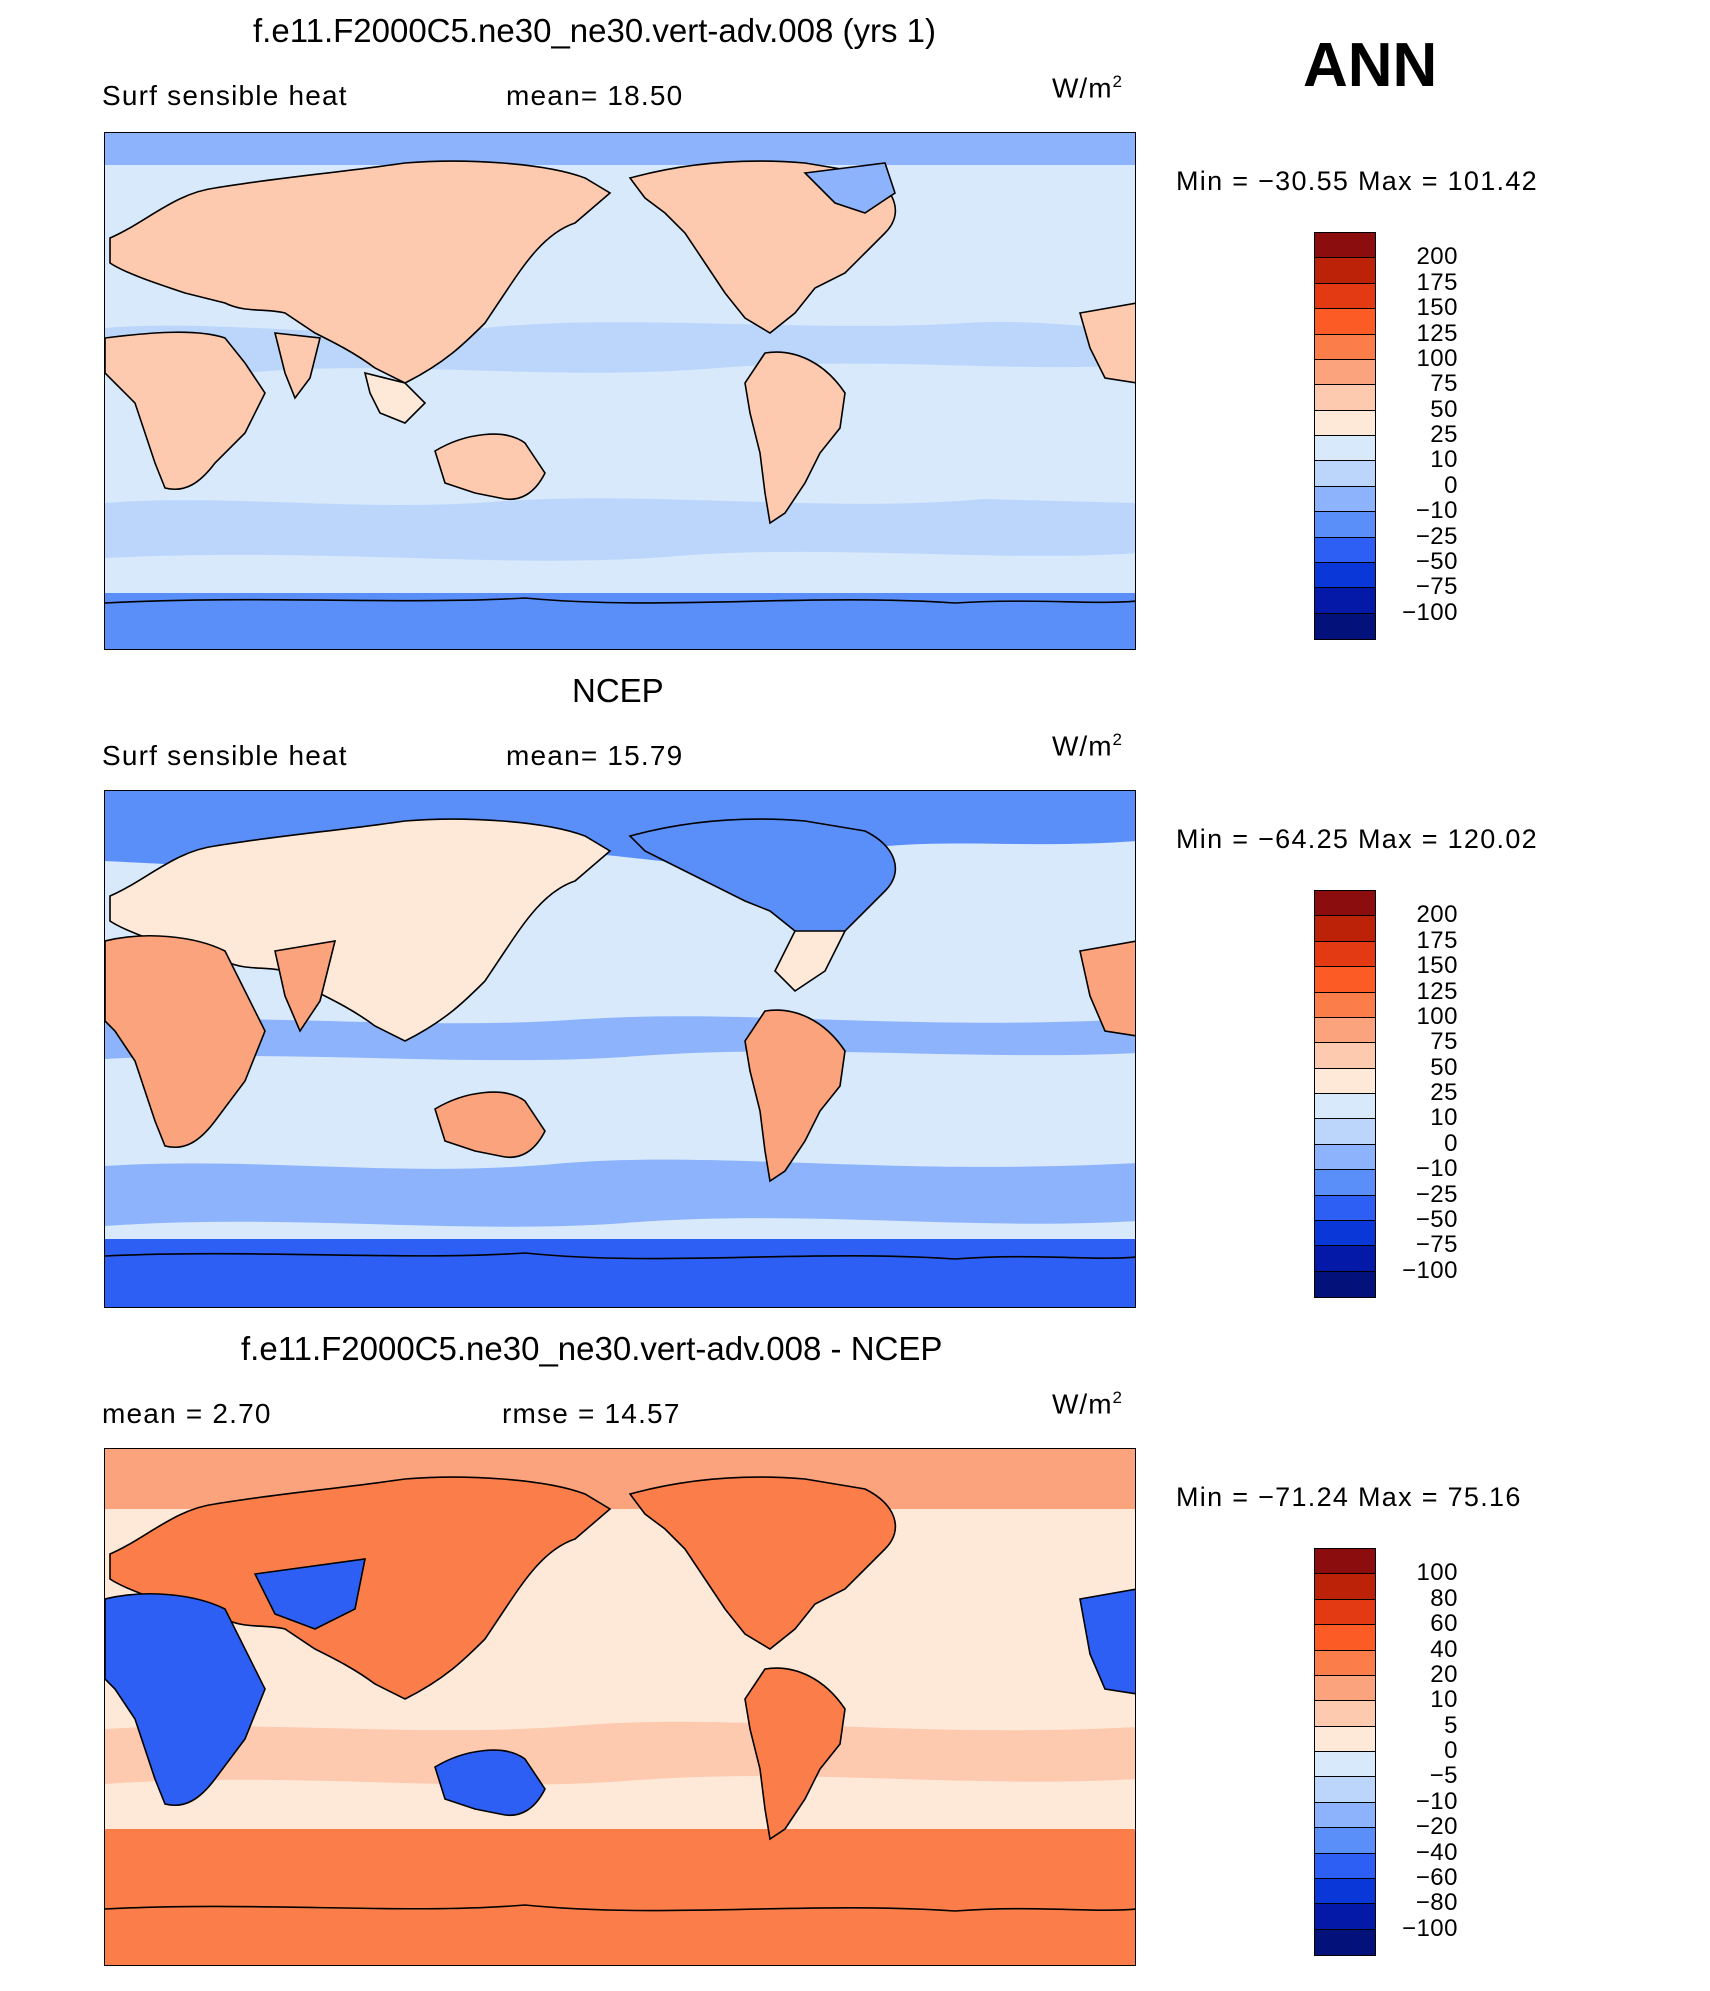 This screenshot has width=1710, height=1991. Describe the element at coordinates (1087, 746) in the screenshot. I see `panel-2-units: W/m2` at that location.